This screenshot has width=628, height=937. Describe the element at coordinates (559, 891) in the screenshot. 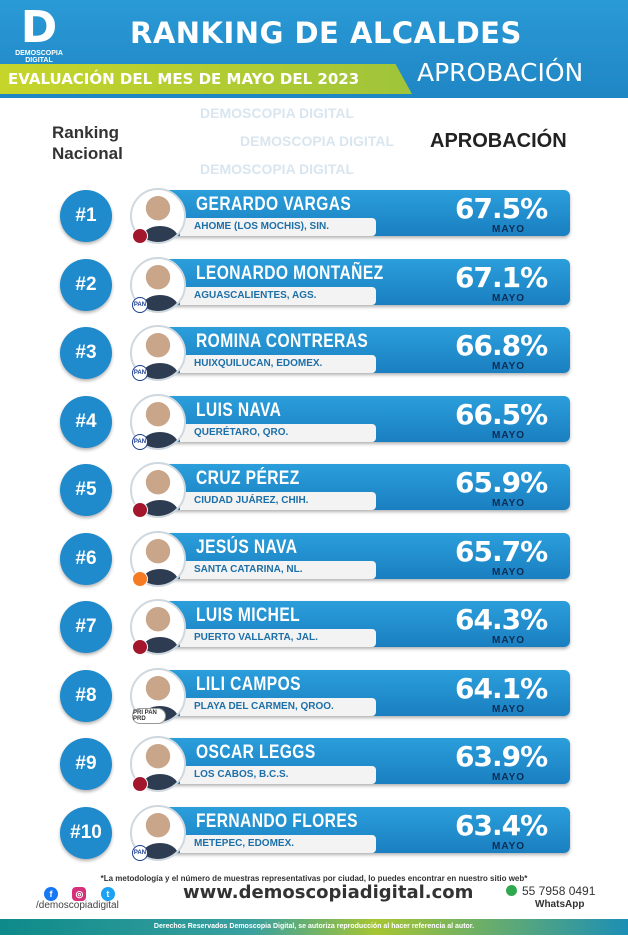

I see `phone-text: 55 7958 0491` at that location.